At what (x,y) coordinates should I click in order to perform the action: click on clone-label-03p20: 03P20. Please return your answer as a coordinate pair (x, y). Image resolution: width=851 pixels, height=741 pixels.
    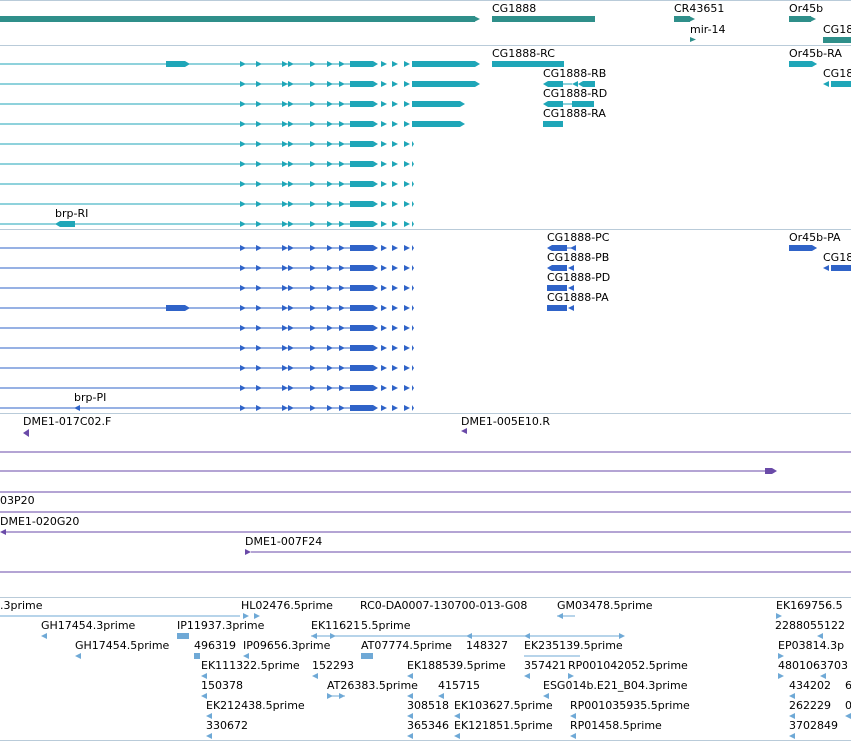
    Looking at the image, I should click on (17, 500).